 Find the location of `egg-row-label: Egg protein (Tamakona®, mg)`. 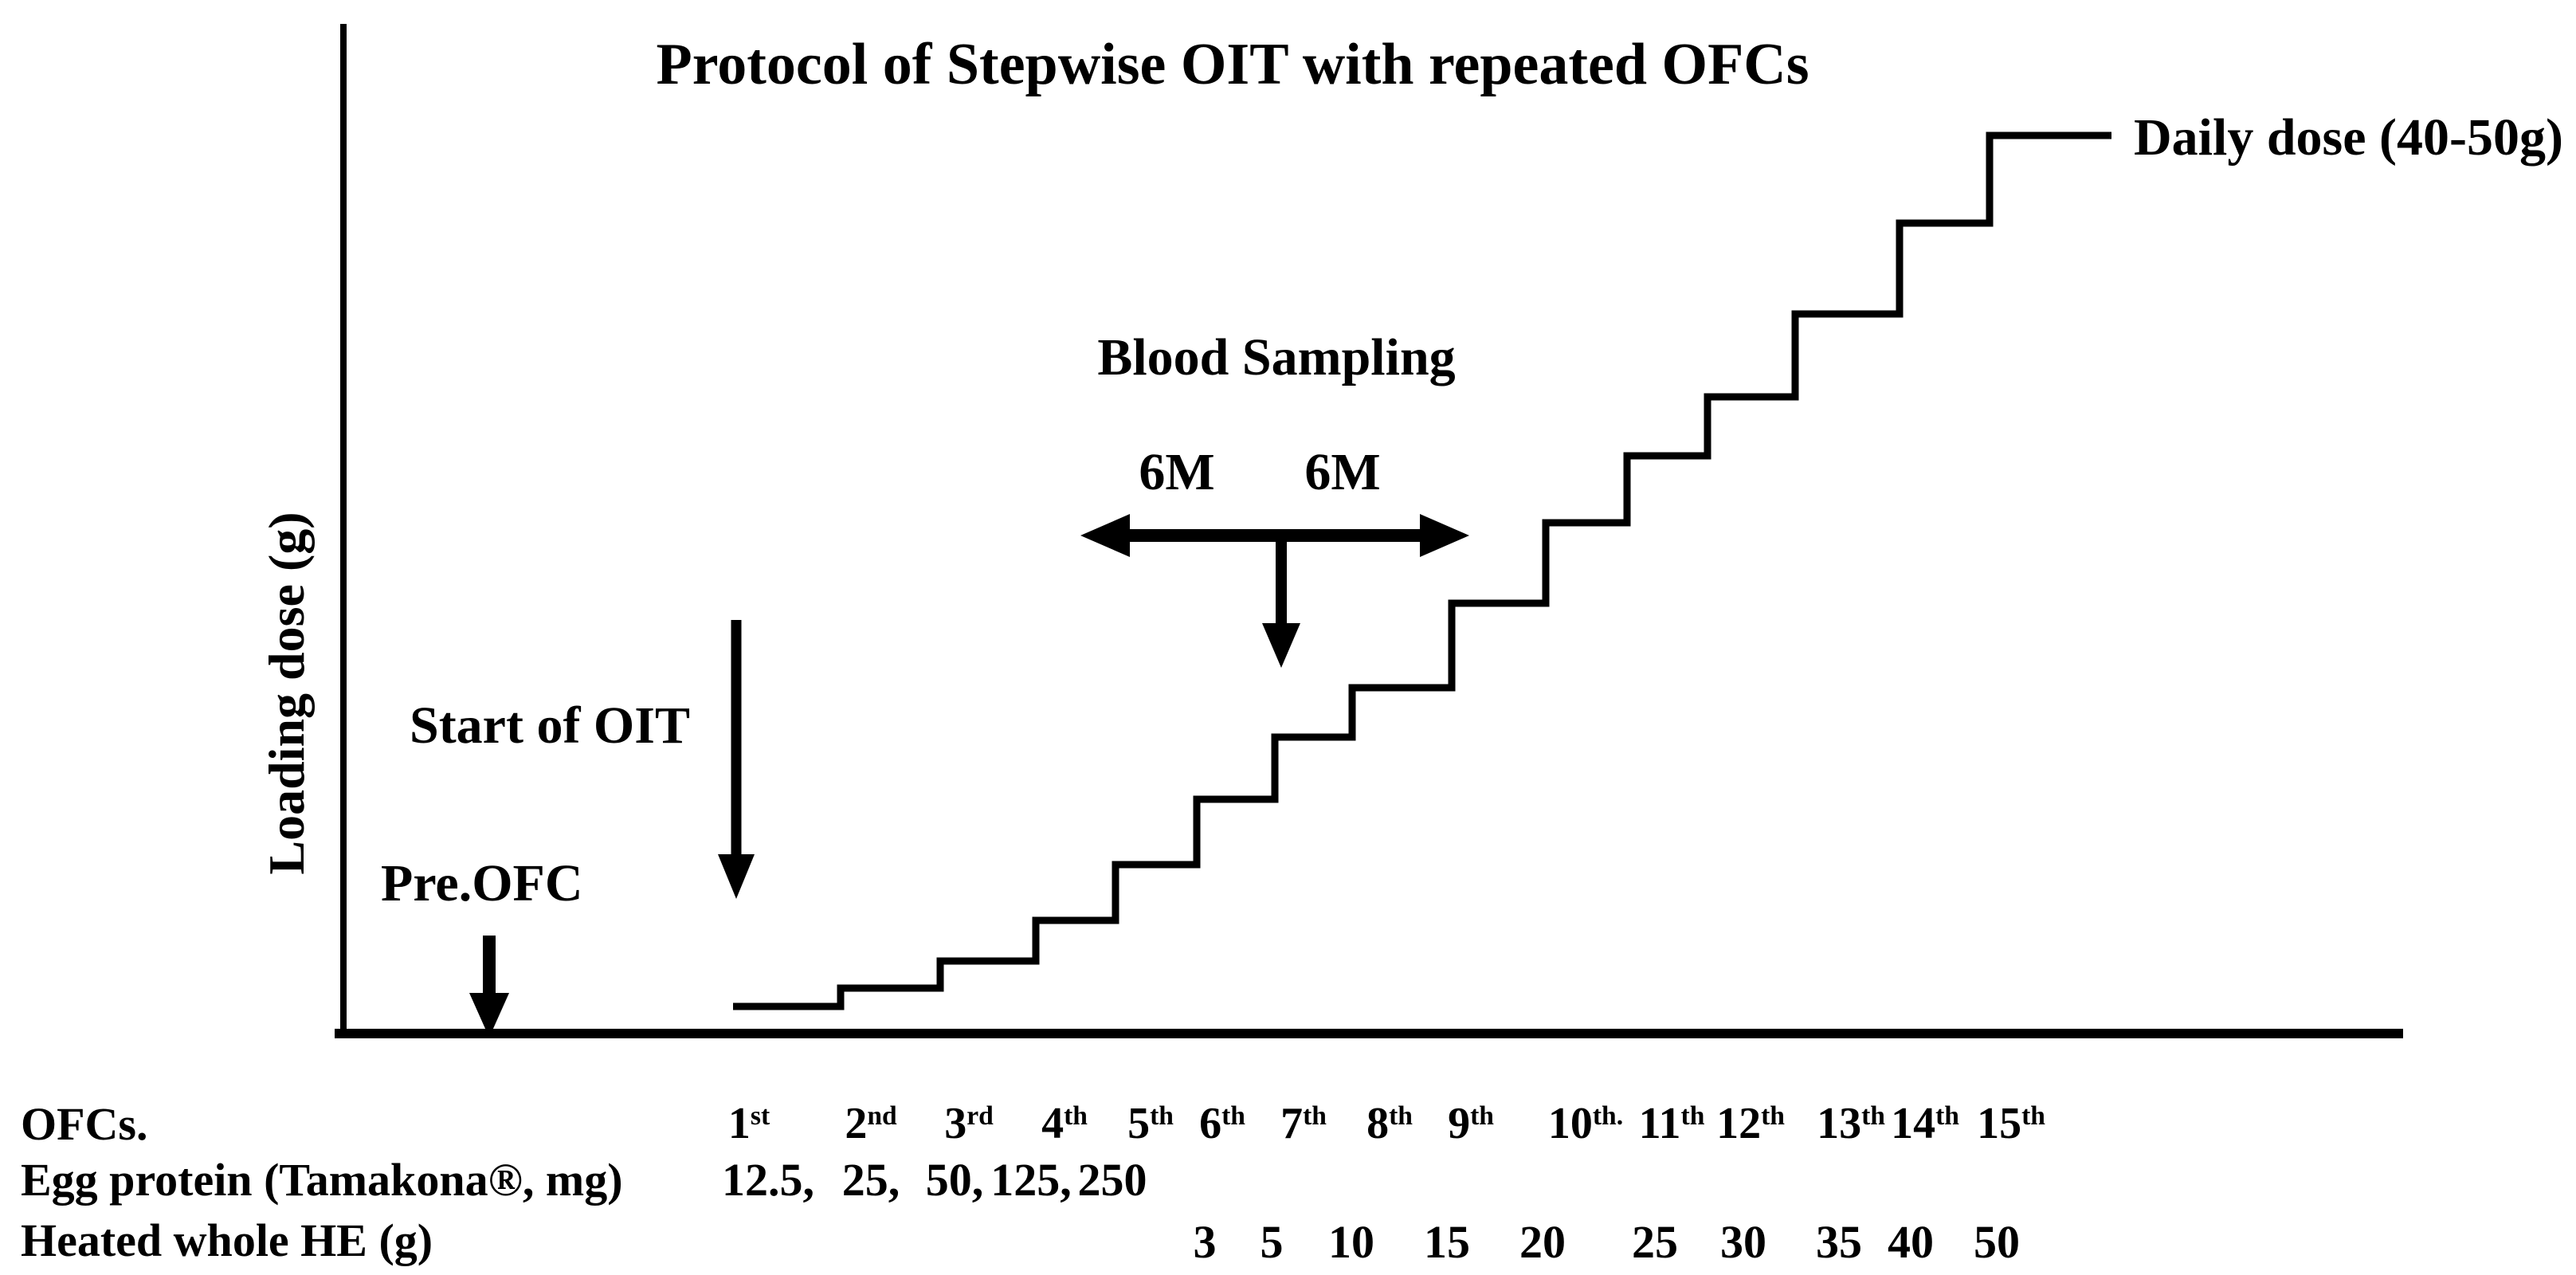

egg-row-label: Egg protein (Tamakona®, mg) is located at coordinates (322, 1180).